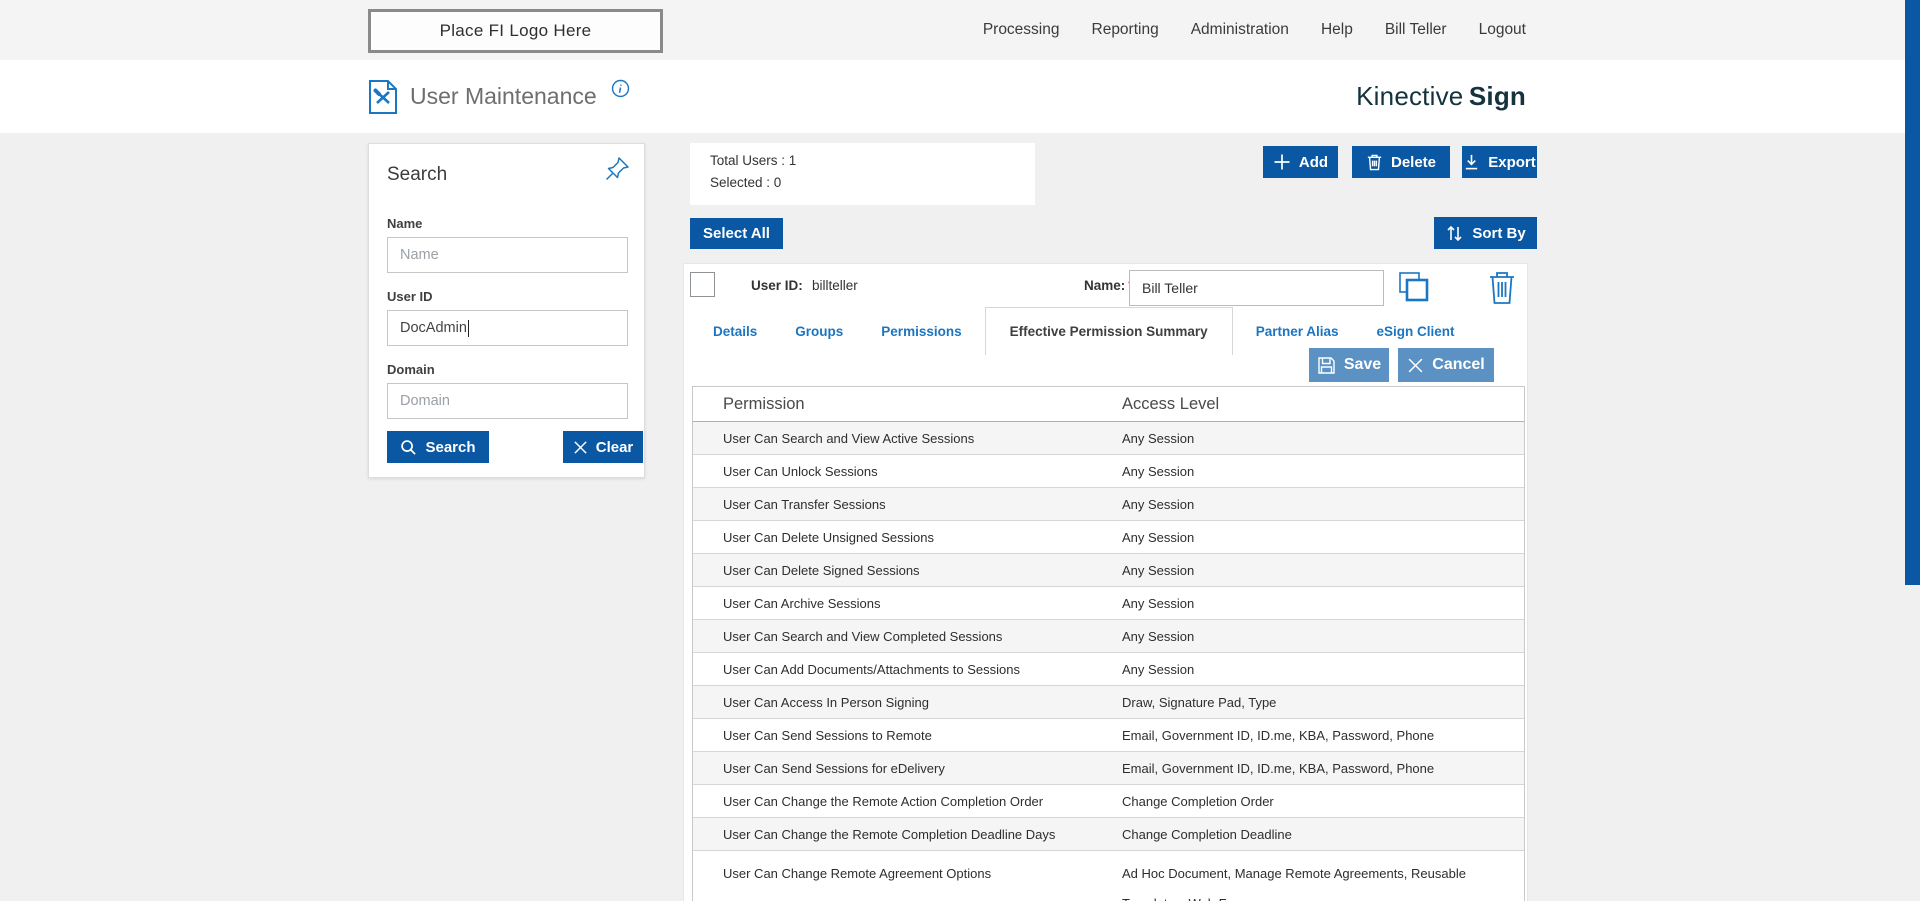 The height and width of the screenshot is (901, 1920). What do you see at coordinates (849, 438) in the screenshot?
I see `permission-name: User Can Search and View Active Sessions` at bounding box center [849, 438].